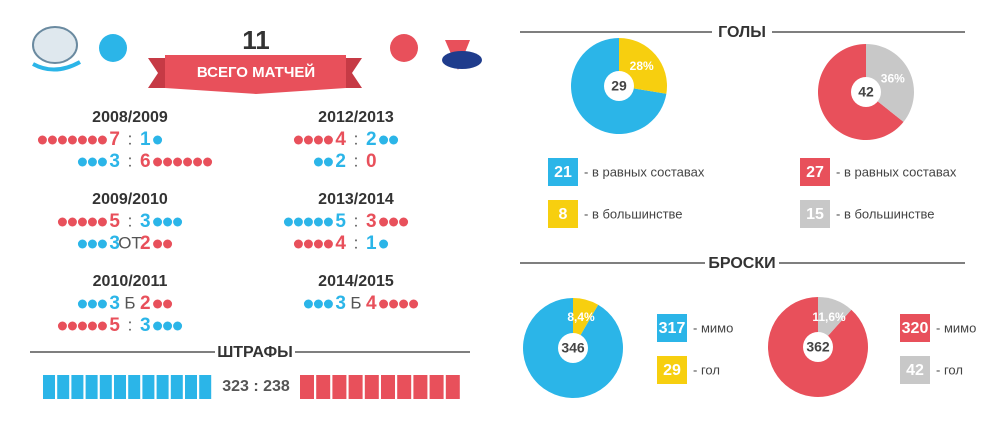 The height and width of the screenshot is (434, 1000). I want to click on pie-percent: 11,6%, so click(829, 317).